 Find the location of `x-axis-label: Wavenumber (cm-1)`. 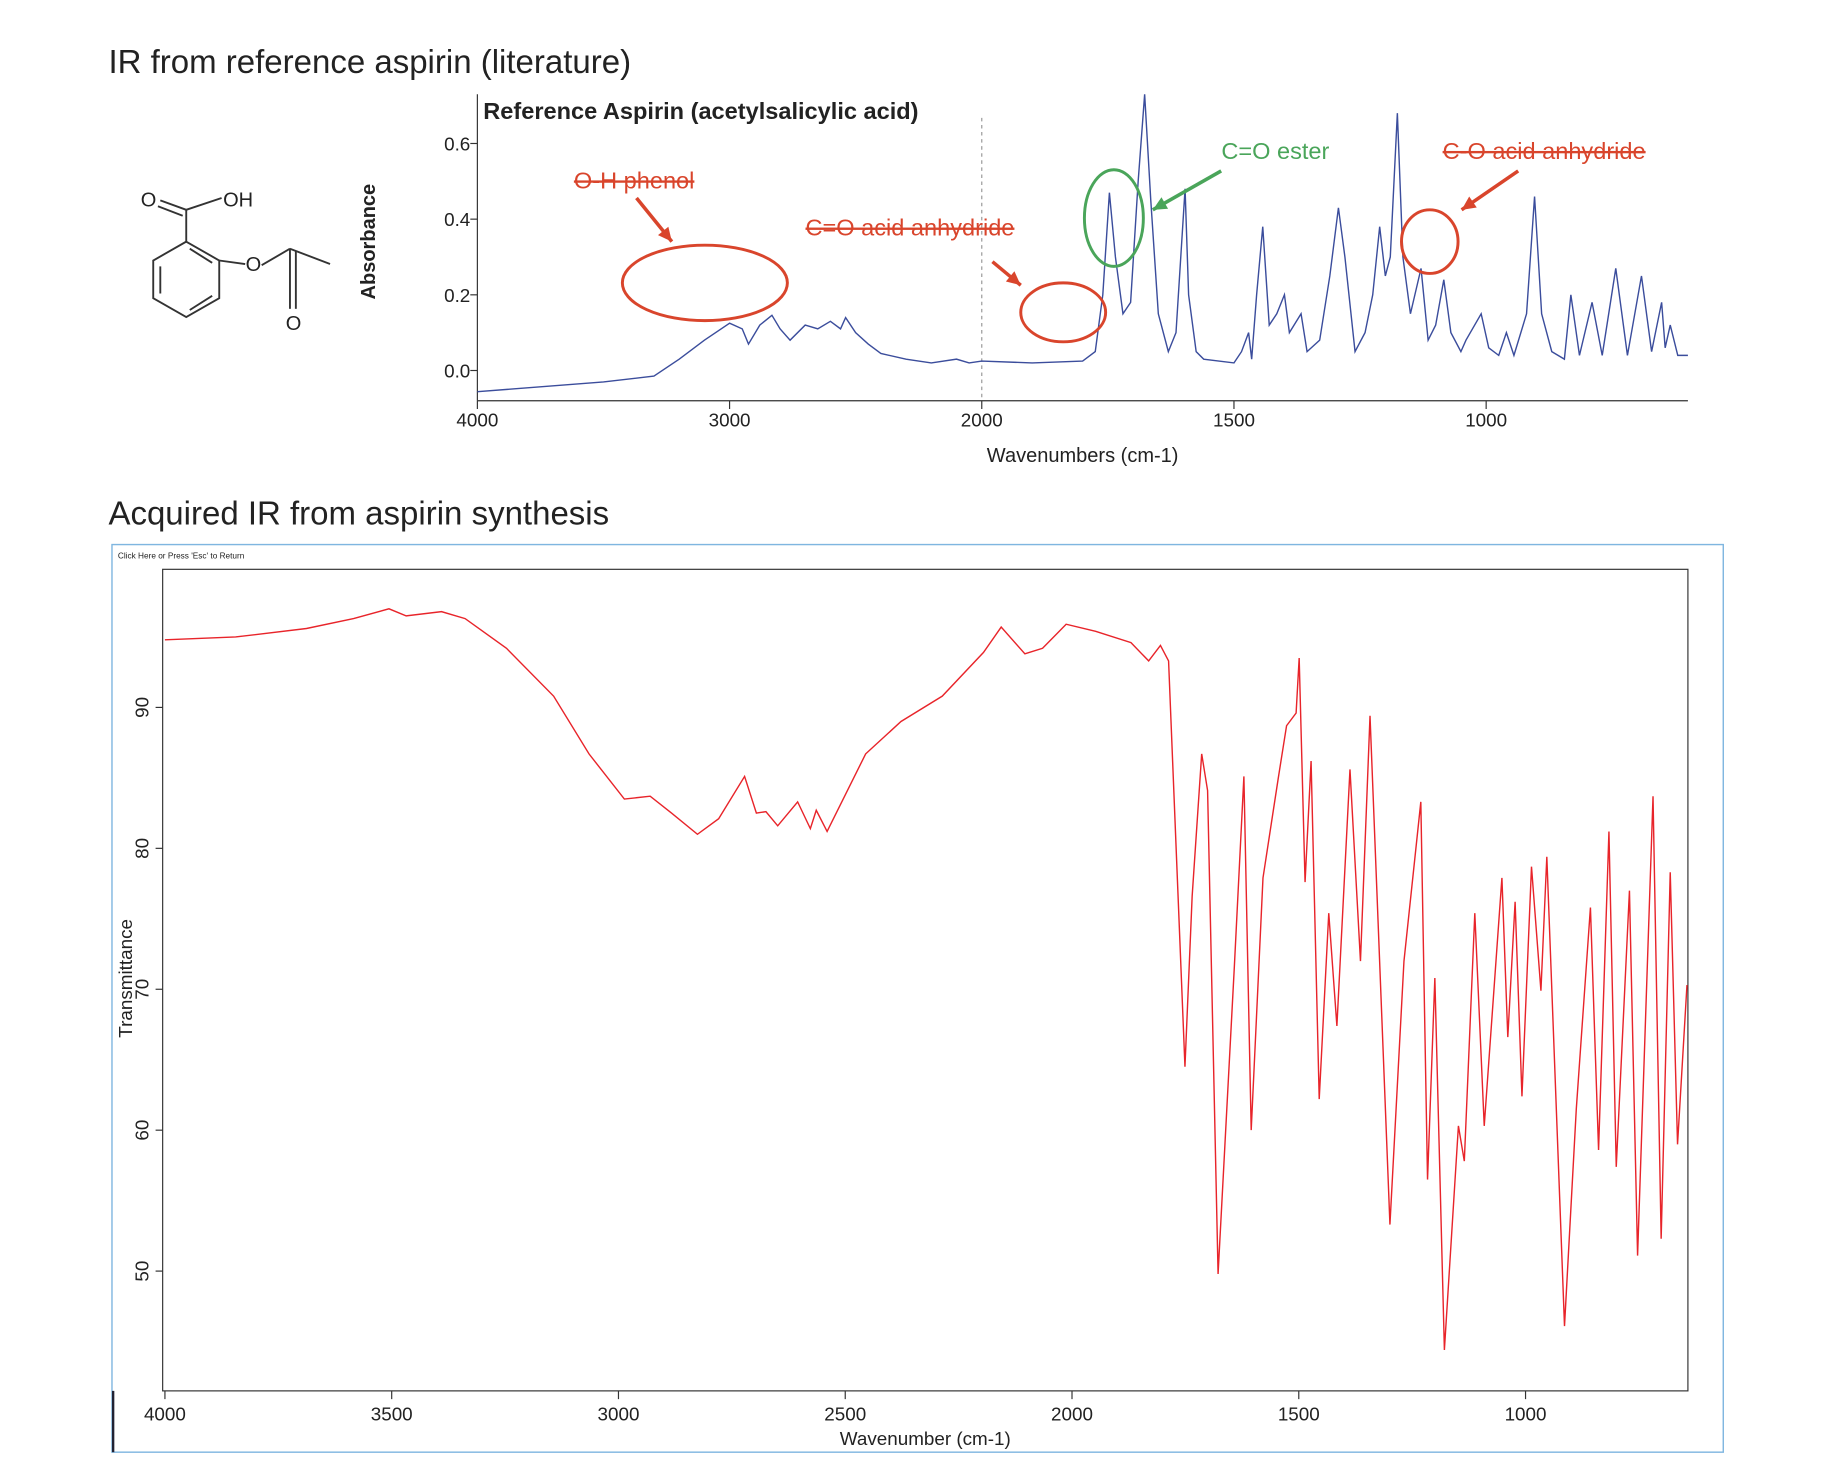

x-axis-label: Wavenumber (cm-1) is located at coordinates (925, 1438).